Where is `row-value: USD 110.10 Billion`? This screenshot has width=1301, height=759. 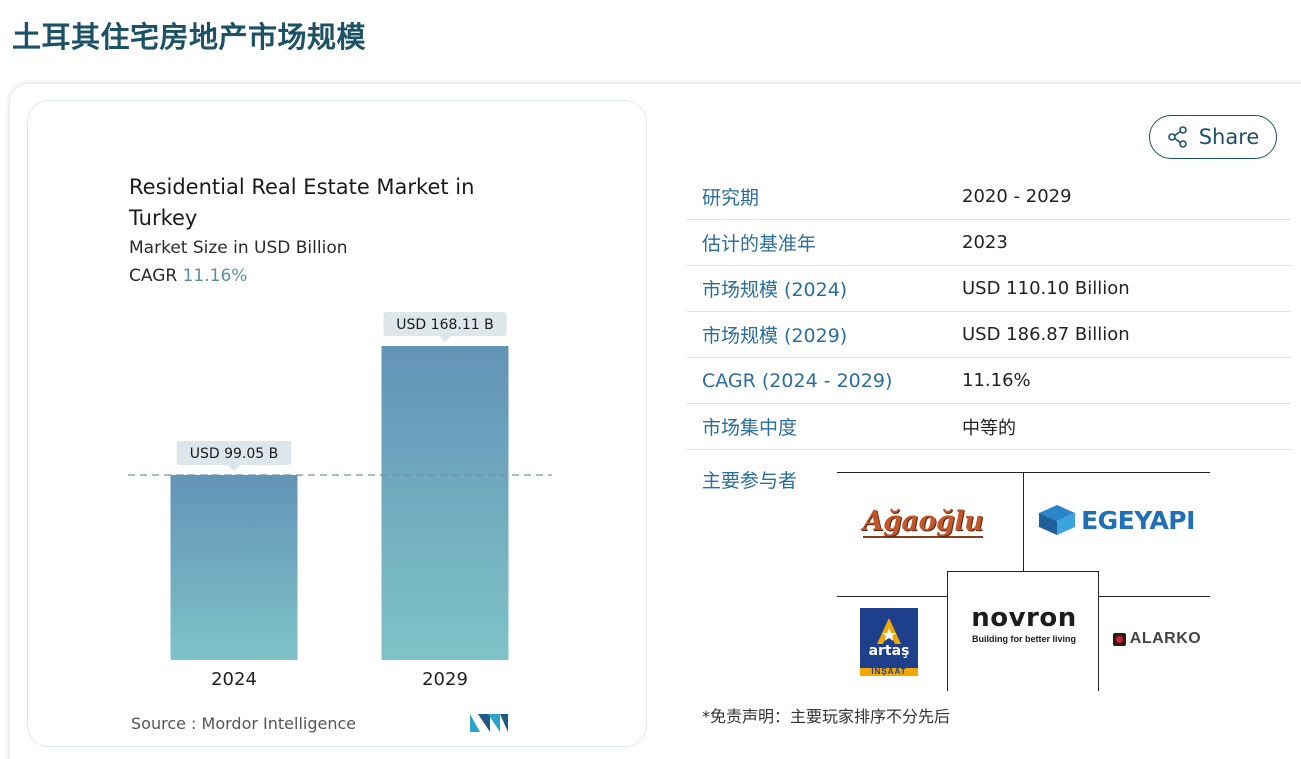
row-value: USD 110.10 Billion is located at coordinates (1046, 288).